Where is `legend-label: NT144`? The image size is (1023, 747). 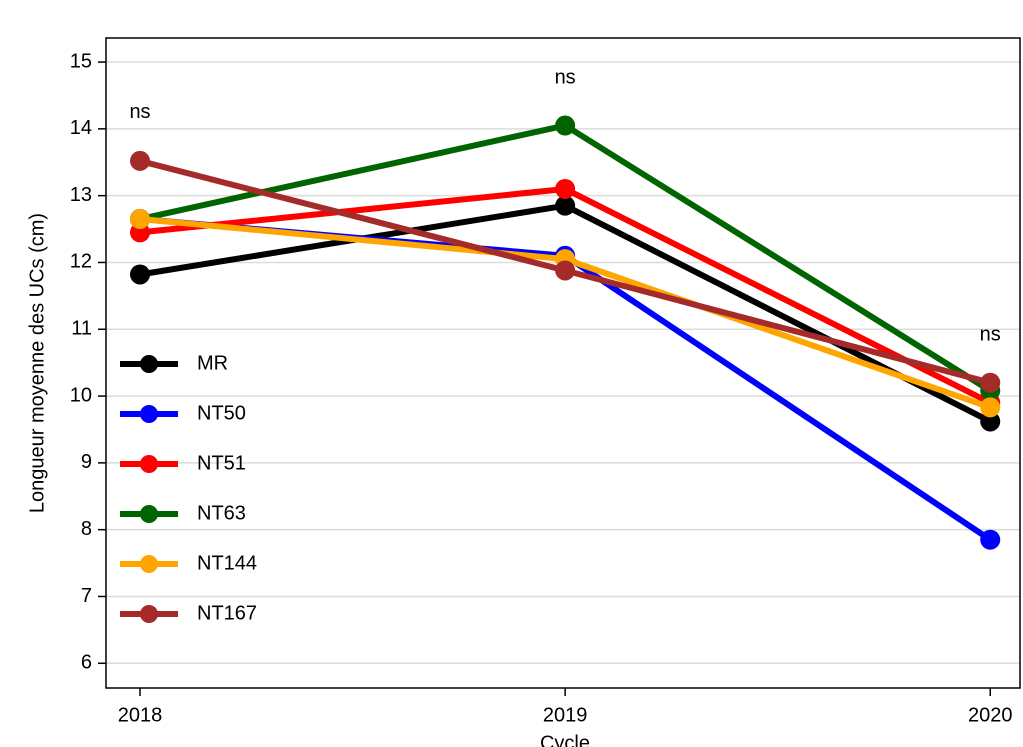
legend-label: NT144 is located at coordinates (227, 563).